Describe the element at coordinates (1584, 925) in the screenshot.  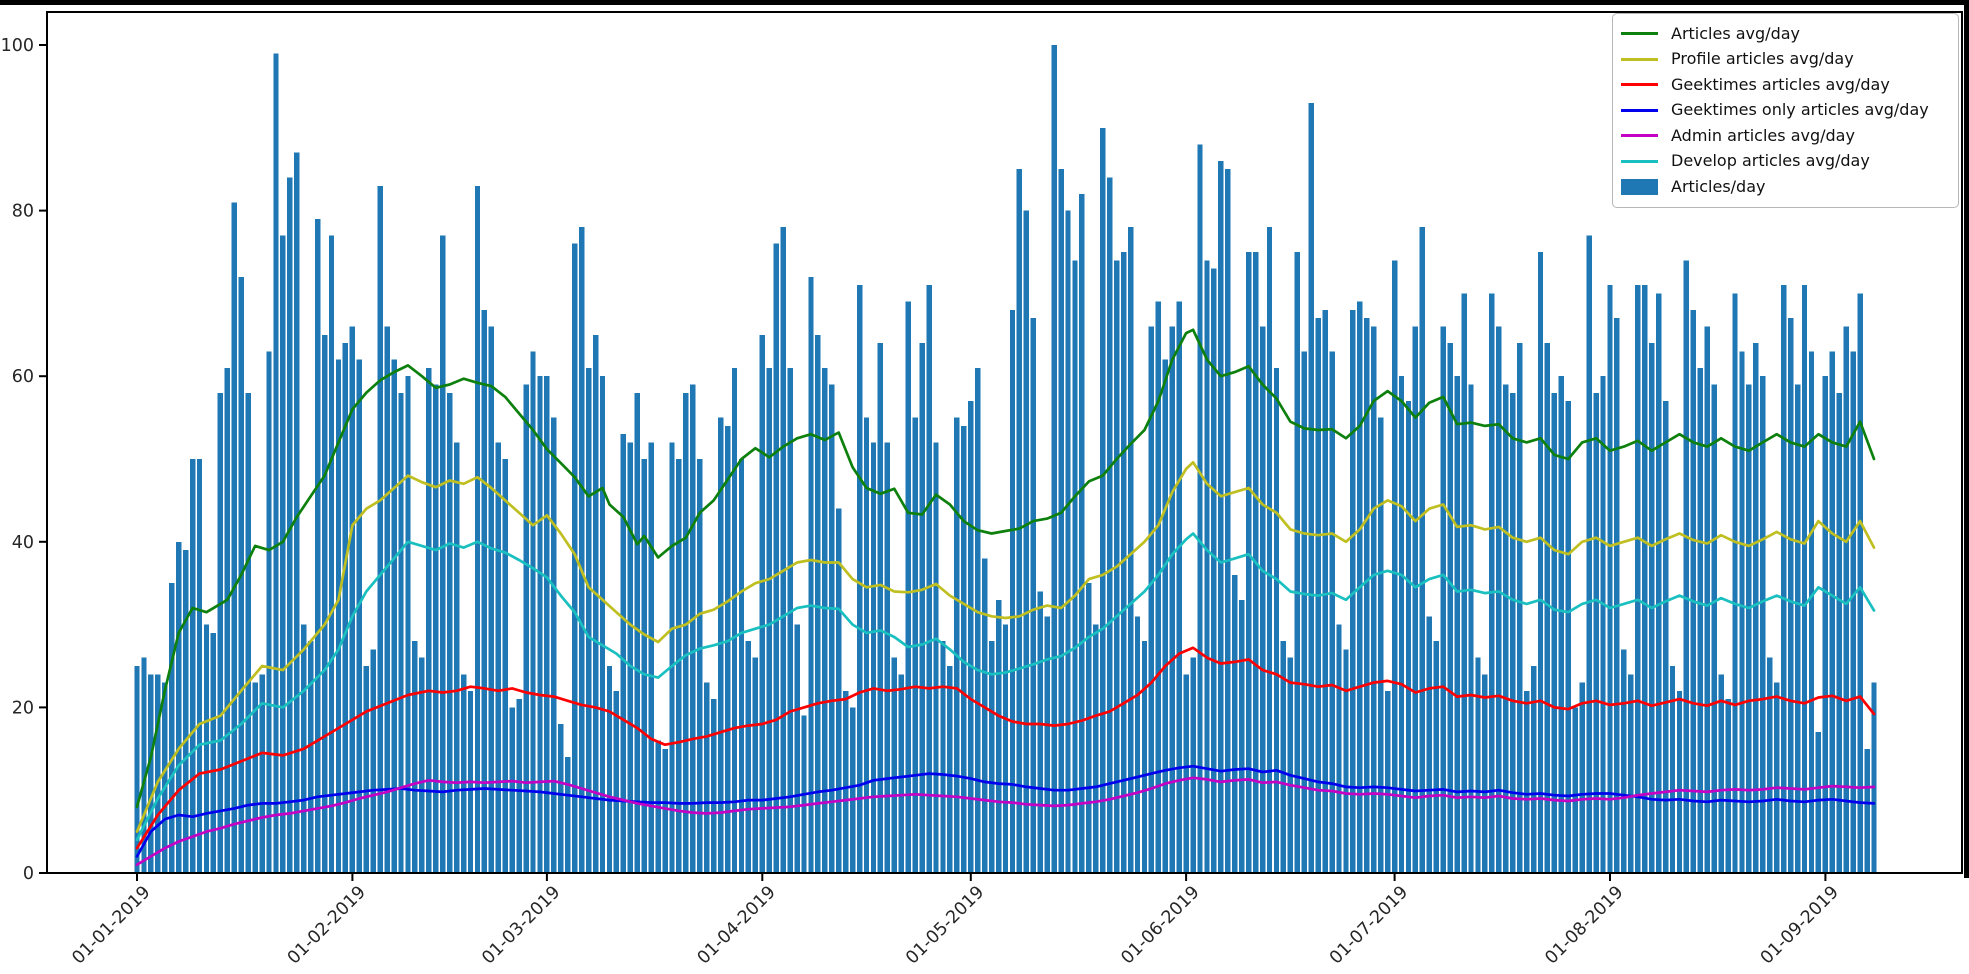
I see `x-tick-label: 01-08-2019` at that location.